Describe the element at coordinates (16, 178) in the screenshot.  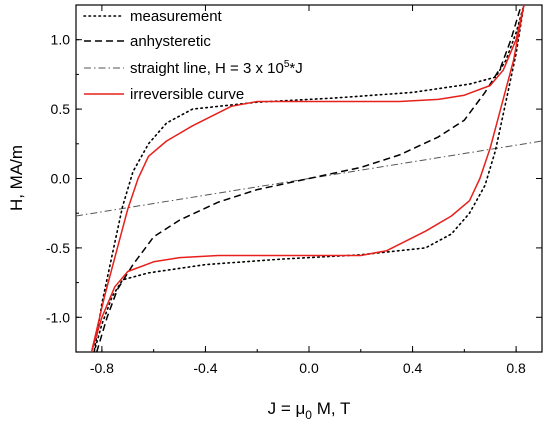
I see `y-axis-label: H, MA/m` at that location.